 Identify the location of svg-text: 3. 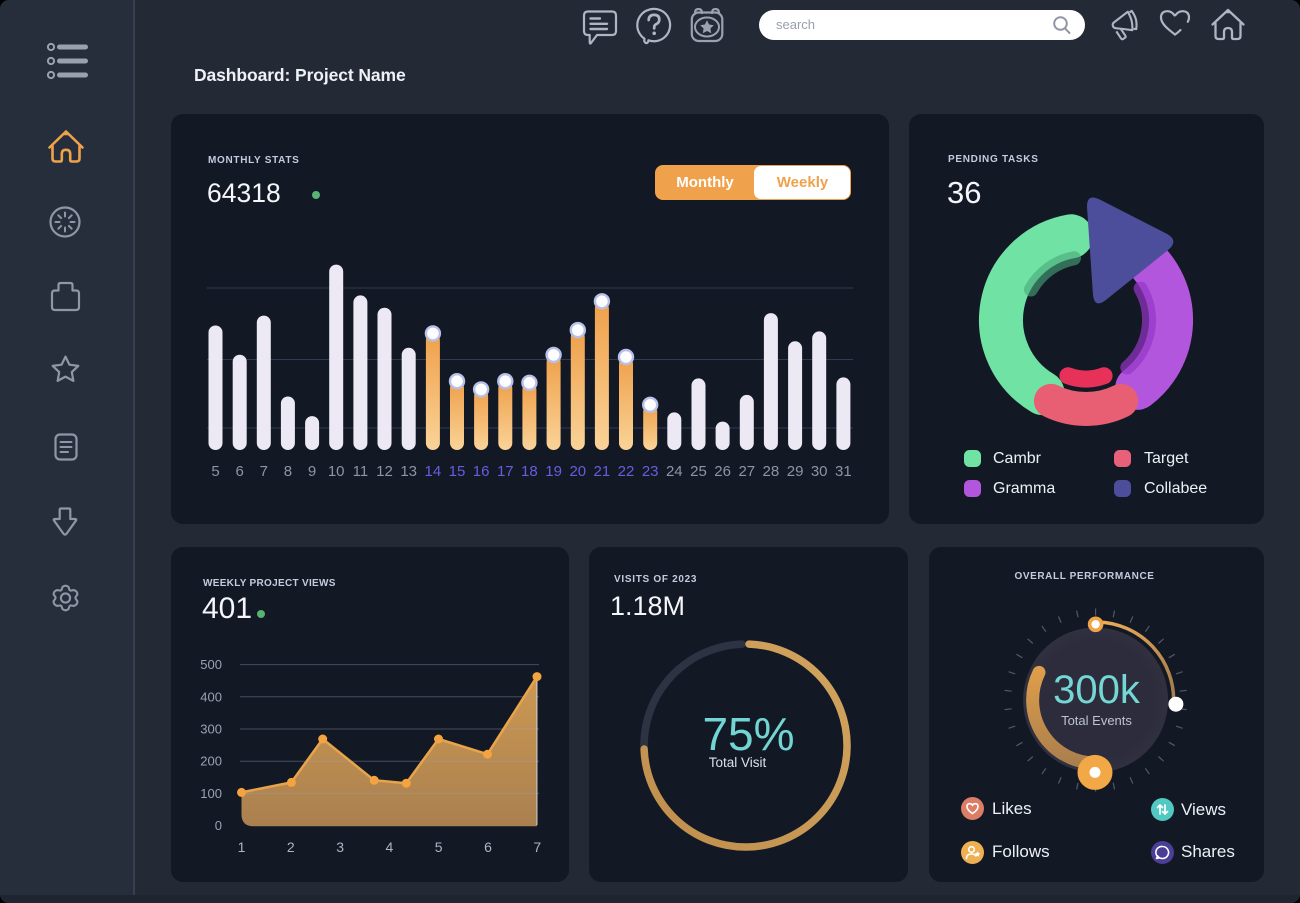
(340, 847).